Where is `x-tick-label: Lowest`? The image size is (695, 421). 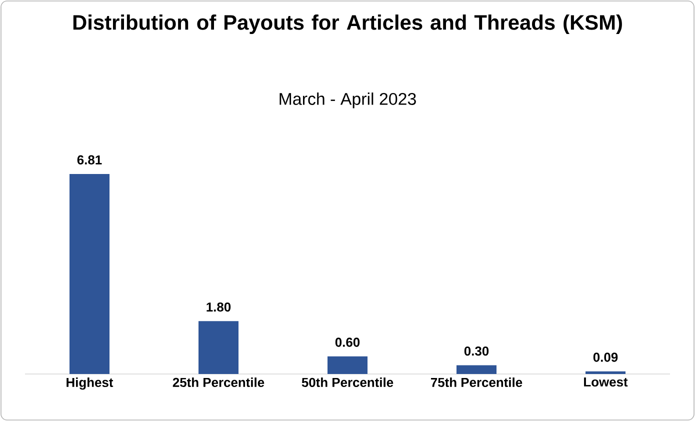 x-tick-label: Lowest is located at coordinates (606, 382).